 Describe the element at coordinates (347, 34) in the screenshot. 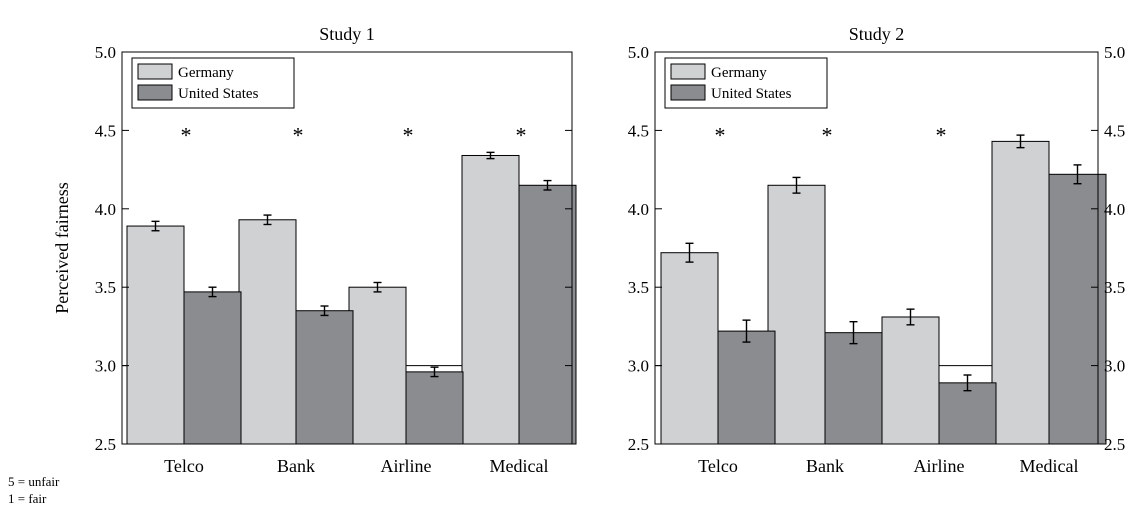

I see `chart-title: Study 1` at that location.